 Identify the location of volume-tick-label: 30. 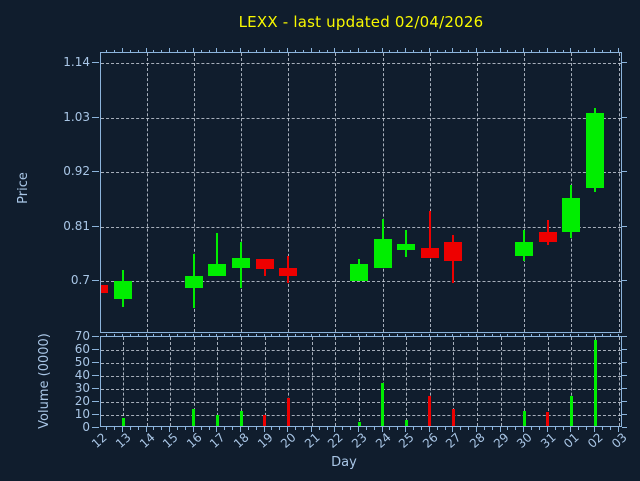
(68, 388).